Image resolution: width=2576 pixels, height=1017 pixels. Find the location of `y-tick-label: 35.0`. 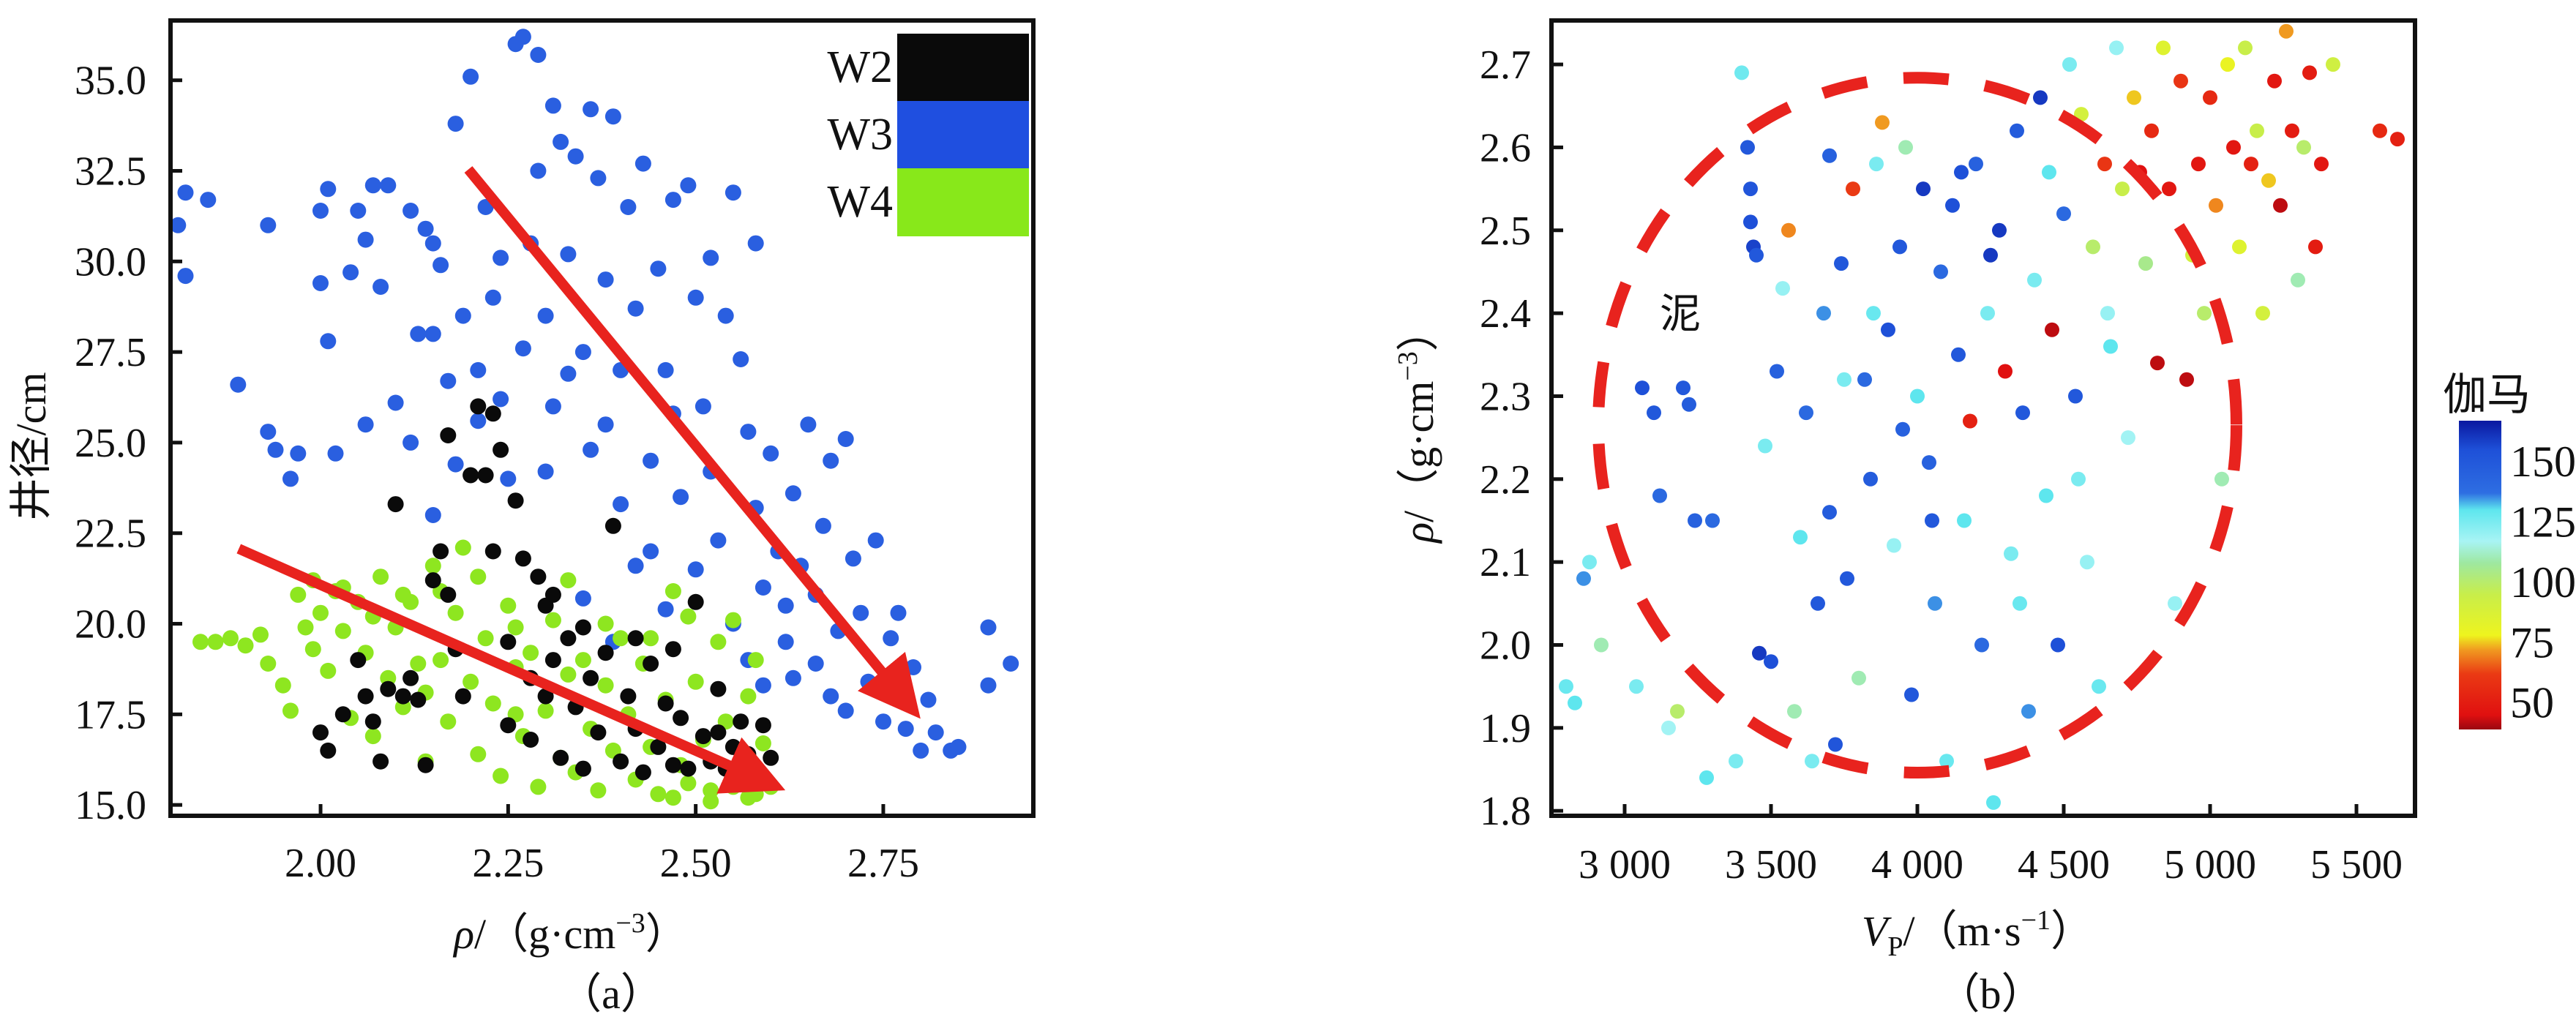

y-tick-label: 35.0 is located at coordinates (110, 81).